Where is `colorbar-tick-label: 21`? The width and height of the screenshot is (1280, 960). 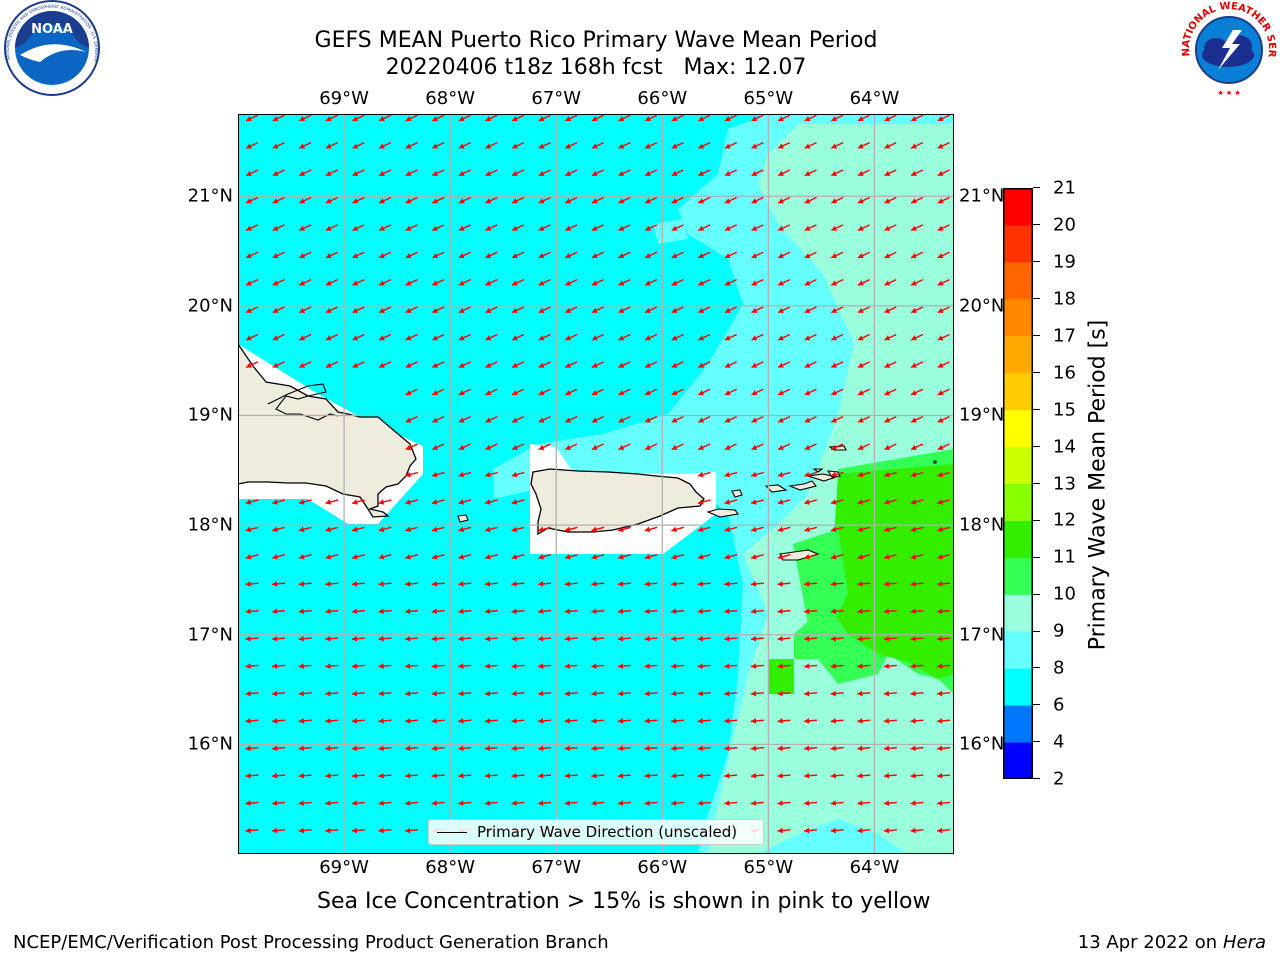
colorbar-tick-label: 21 is located at coordinates (1064, 188).